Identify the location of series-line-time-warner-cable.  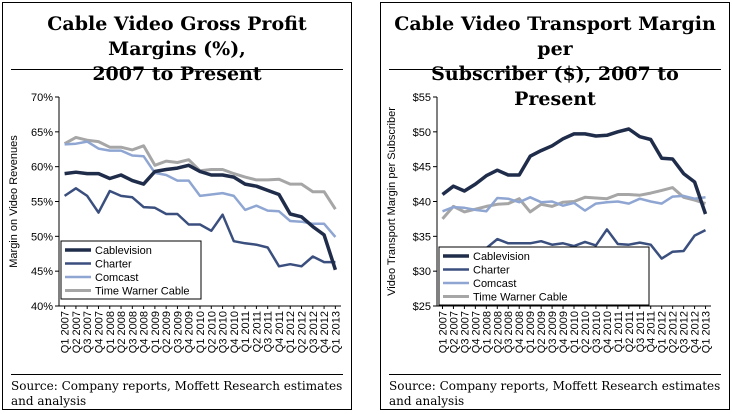
(573, 203).